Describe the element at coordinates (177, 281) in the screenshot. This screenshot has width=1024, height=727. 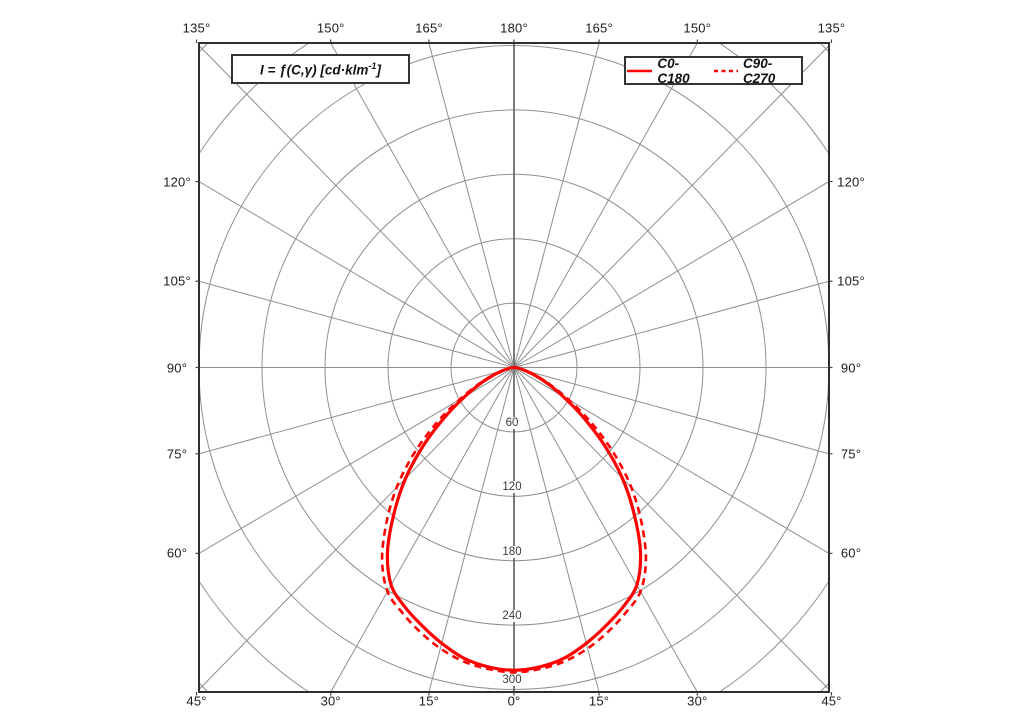
I see `angle-label-left: 105°` at that location.